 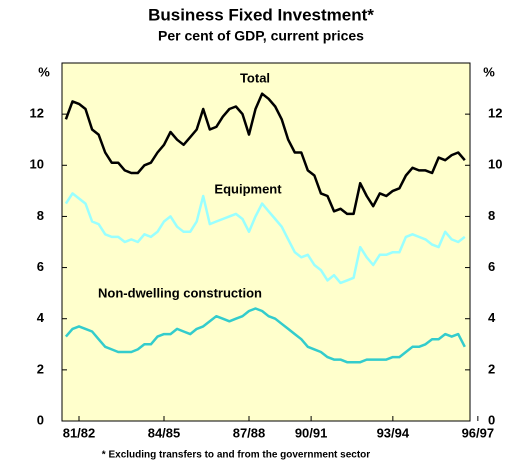 I want to click on x-tick-label: 87/88, so click(x=249, y=432).